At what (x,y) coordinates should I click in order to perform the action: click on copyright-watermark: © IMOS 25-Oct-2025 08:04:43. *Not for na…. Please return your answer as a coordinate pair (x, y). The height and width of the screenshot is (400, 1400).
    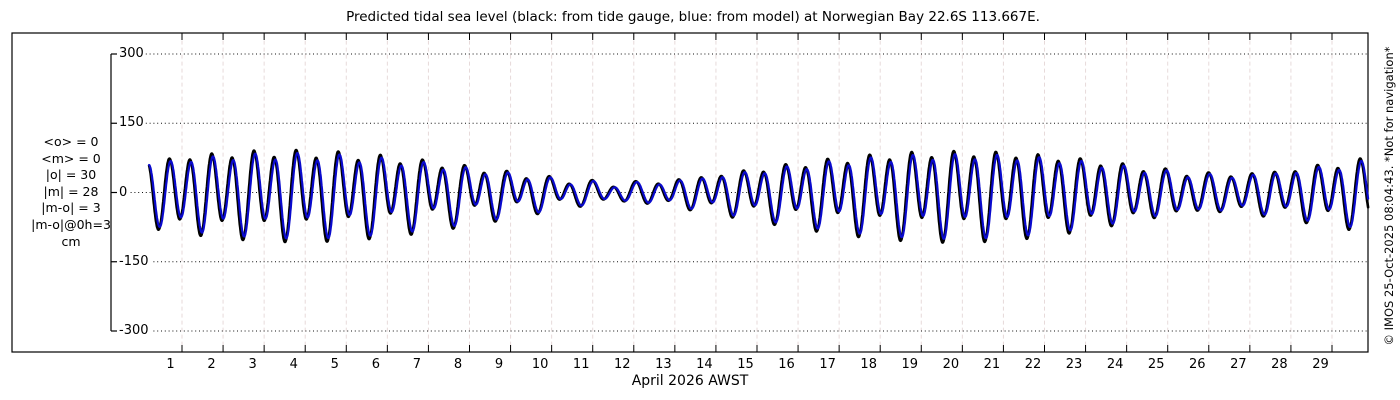
    Looking at the image, I should click on (1389, 196).